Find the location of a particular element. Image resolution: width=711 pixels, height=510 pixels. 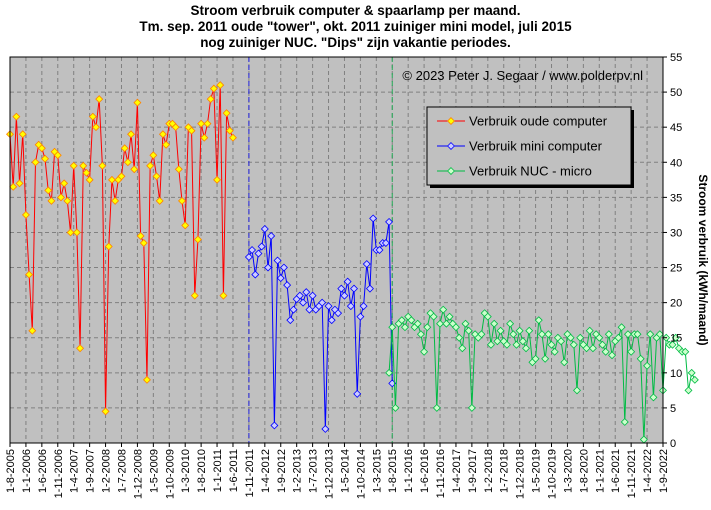

x-tick-label: 1-3-2010 is located at coordinates (186, 471).